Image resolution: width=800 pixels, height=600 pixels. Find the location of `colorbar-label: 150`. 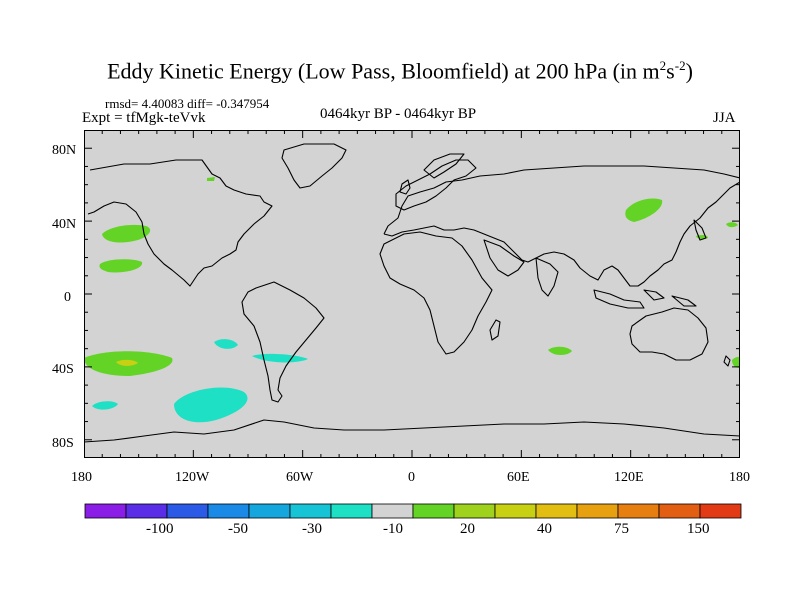

colorbar-label: 150 is located at coordinates (698, 529).